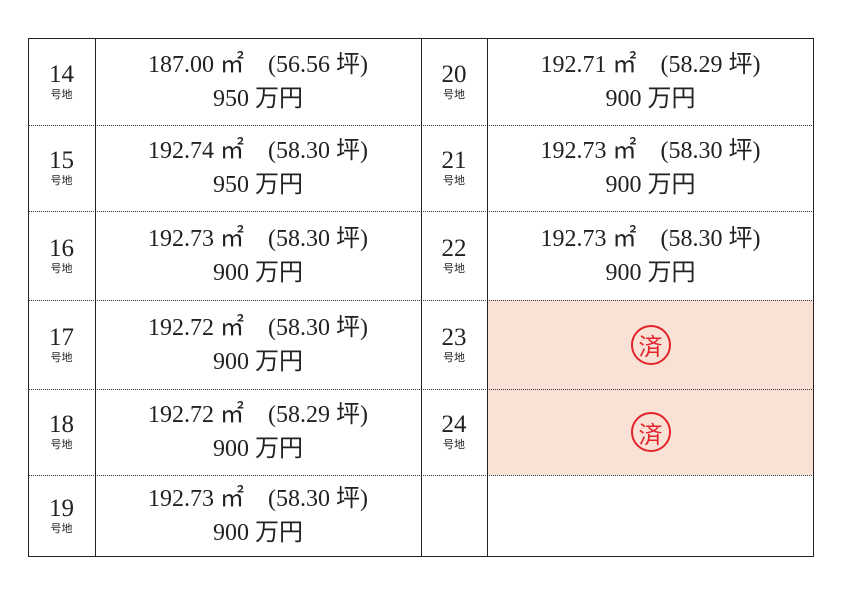  What do you see at coordinates (258, 168) in the screenshot?
I see `info-cell: 192.74 ㎡ (58.30 坪) 950 万円` at bounding box center [258, 168].